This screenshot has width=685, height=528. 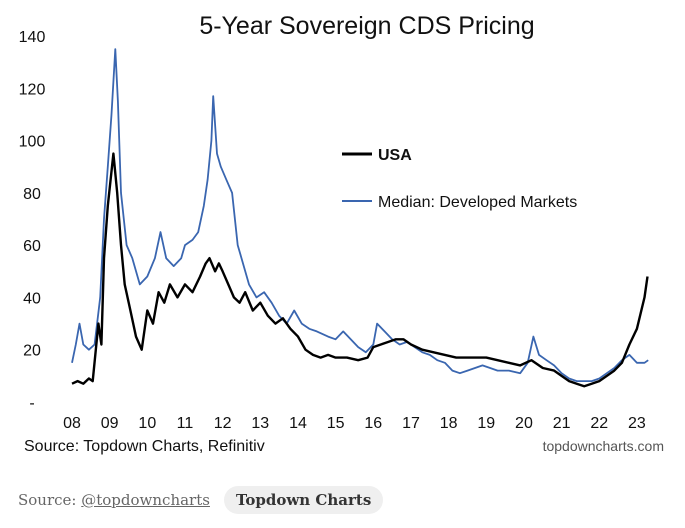 What do you see at coordinates (524, 423) in the screenshot?
I see `x-tick-label: 20` at bounding box center [524, 423].